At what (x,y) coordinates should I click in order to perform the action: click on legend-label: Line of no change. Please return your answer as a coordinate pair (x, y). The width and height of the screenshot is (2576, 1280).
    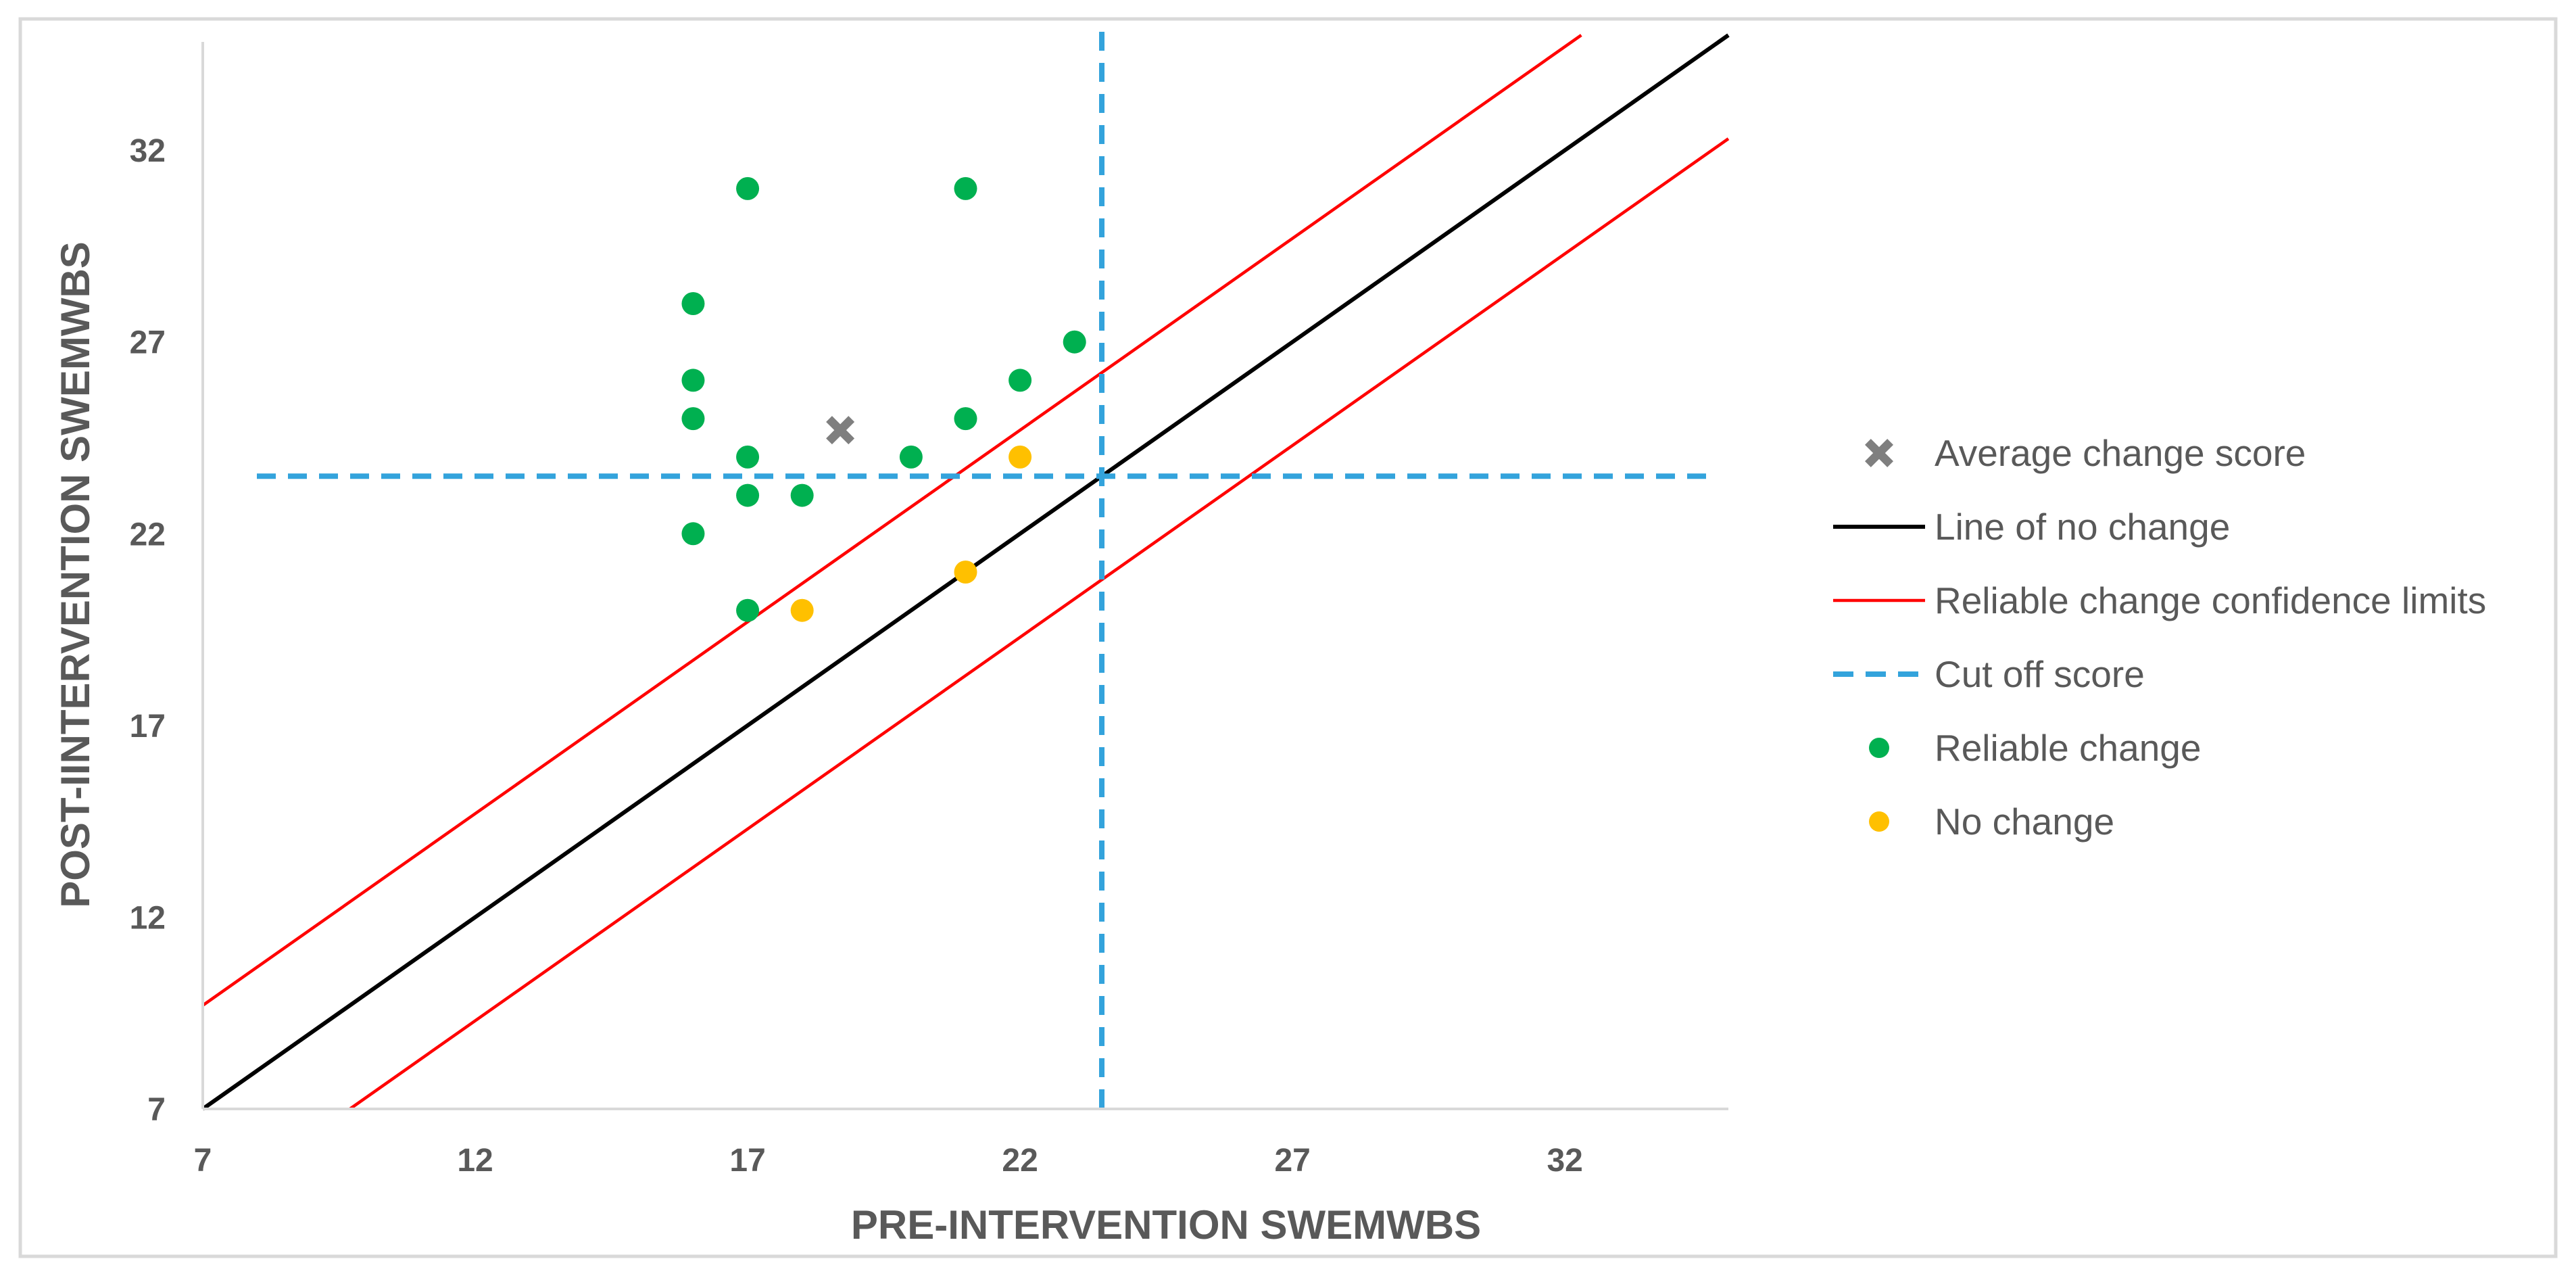
    Looking at the image, I should click on (2082, 527).